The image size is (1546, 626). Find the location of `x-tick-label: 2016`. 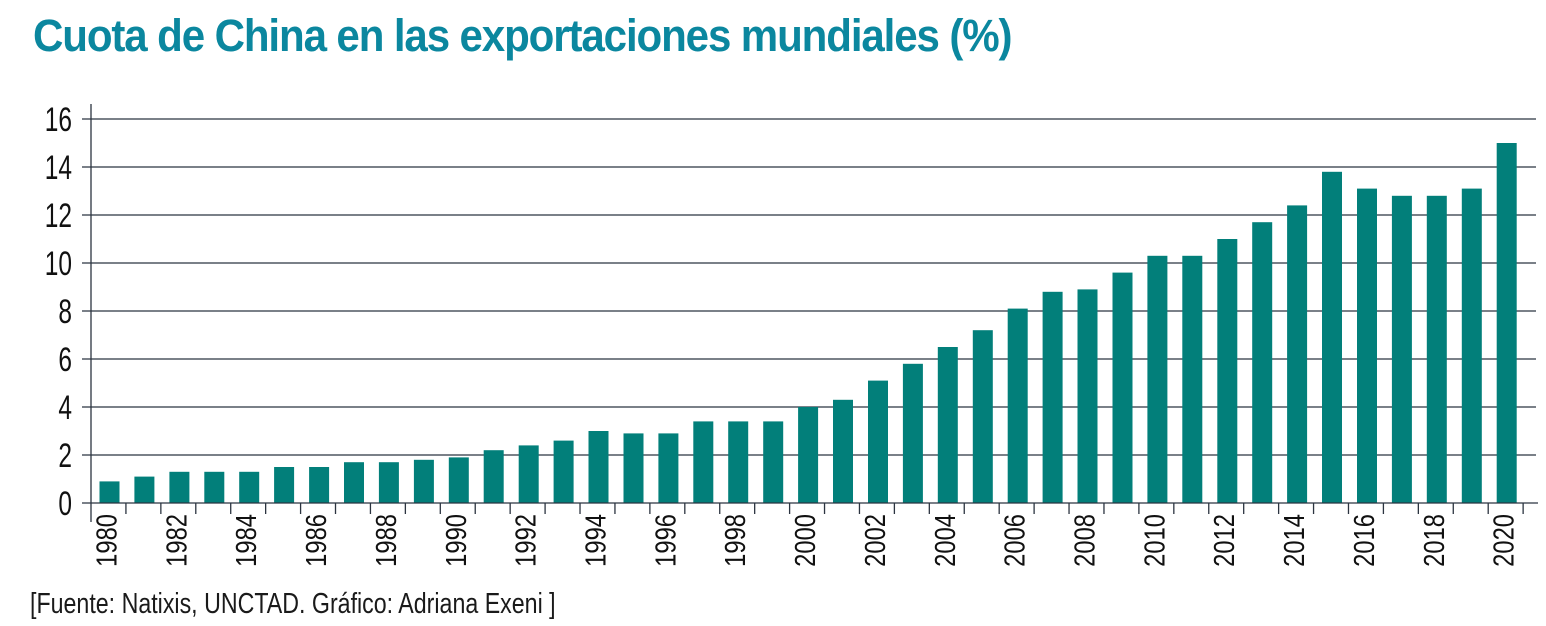

x-tick-label: 2016 is located at coordinates (1364, 540).